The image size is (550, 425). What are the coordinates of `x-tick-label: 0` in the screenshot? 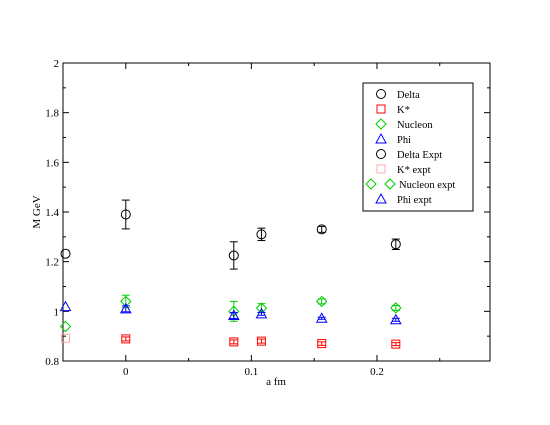 It's located at (126, 372).